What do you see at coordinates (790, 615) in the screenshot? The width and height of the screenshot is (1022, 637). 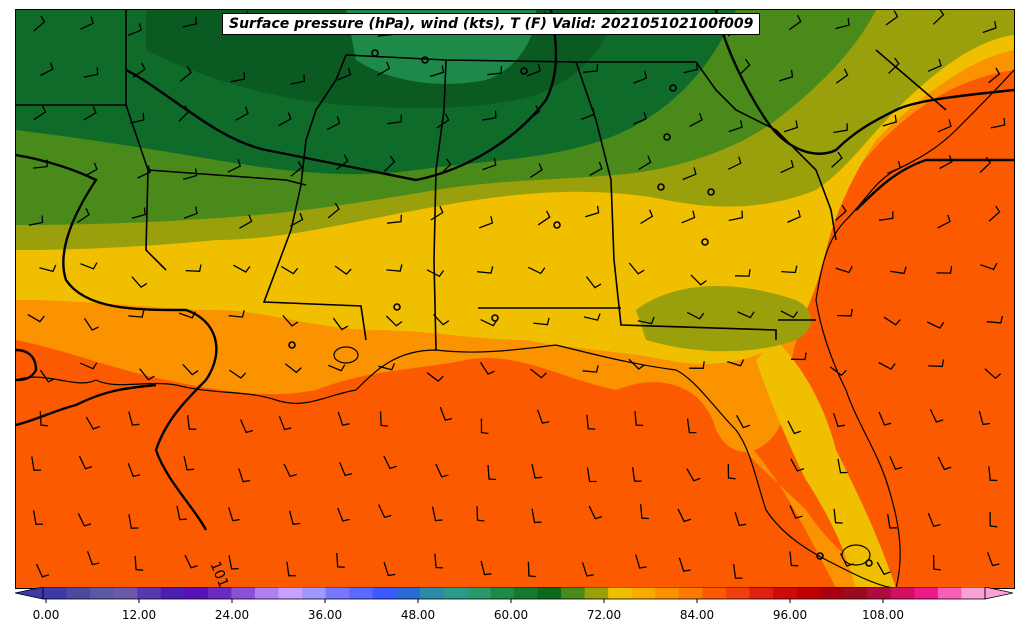 I see `colorbar-tick-label: 96.00` at bounding box center [790, 615].